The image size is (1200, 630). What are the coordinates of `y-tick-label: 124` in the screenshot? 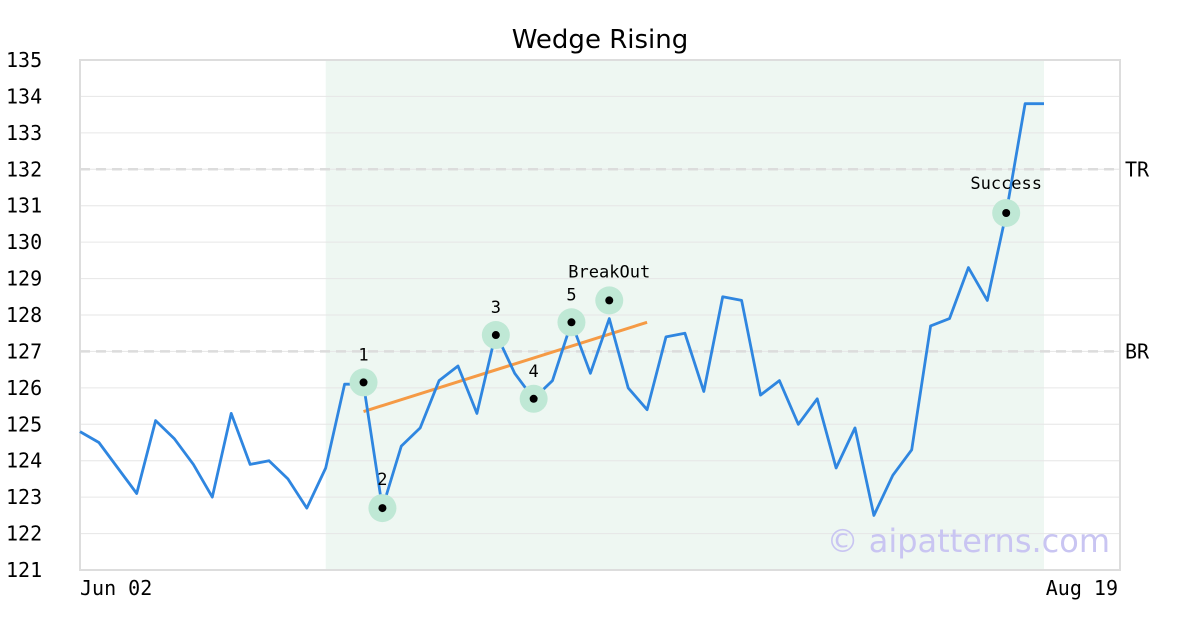 It's located at (24, 461).